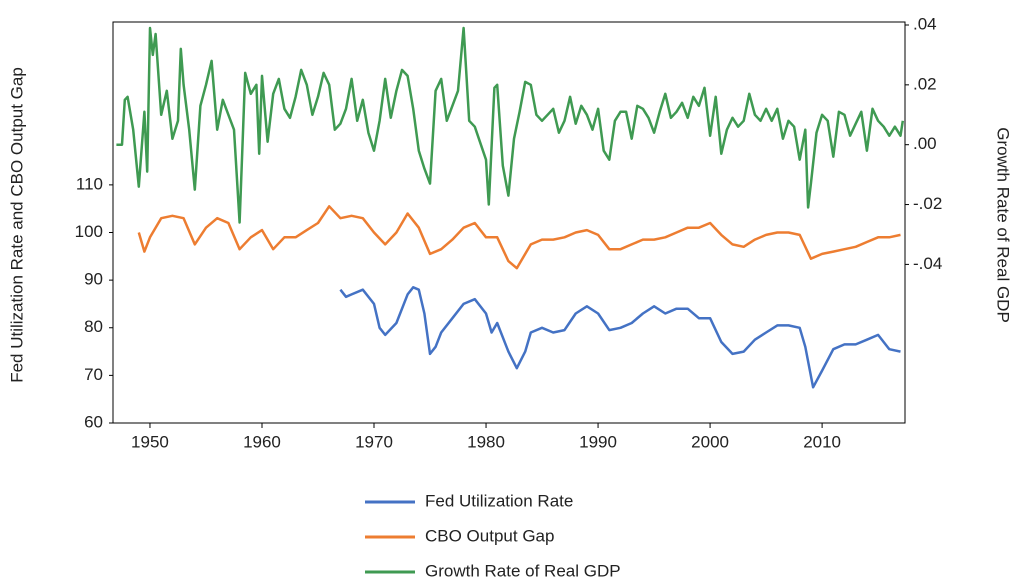 This screenshot has width=1019, height=578. Describe the element at coordinates (925, 83) in the screenshot. I see `y2-tick-label: .02` at that location.